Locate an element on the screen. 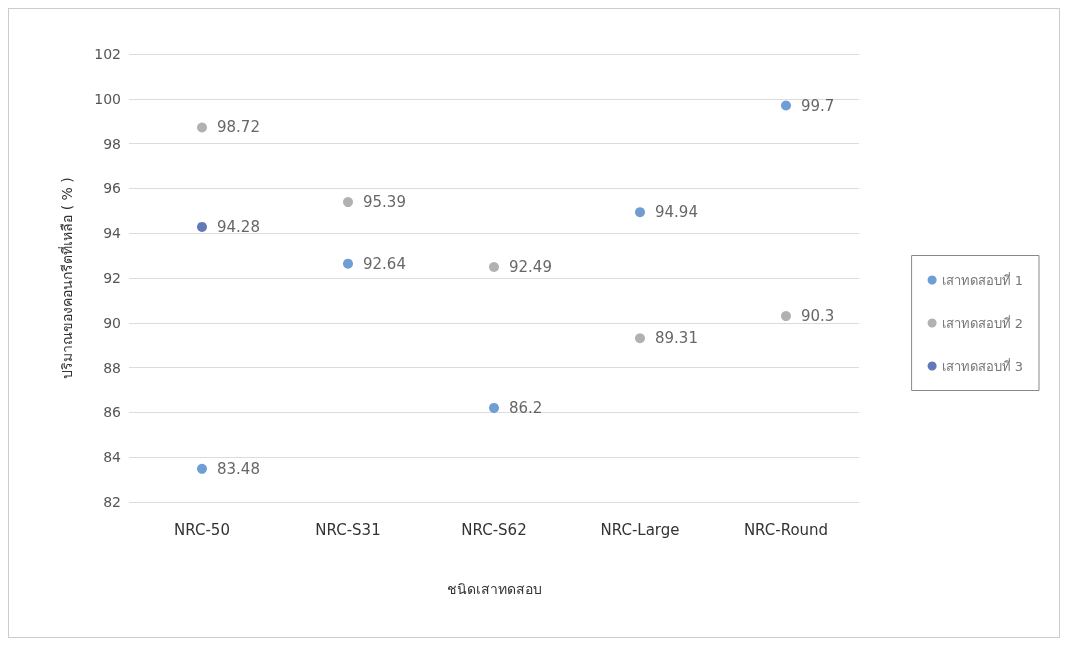 The height and width of the screenshot is (646, 1068). data-label: 90.3 is located at coordinates (818, 316).